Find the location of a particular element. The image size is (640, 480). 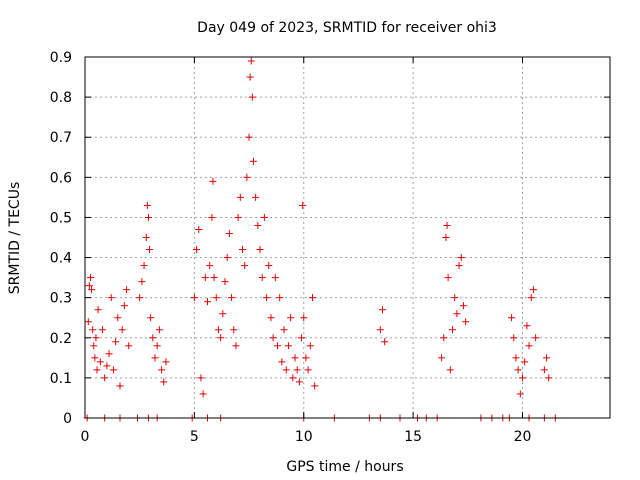

y-tick-label: 0.7 is located at coordinates (61, 138).